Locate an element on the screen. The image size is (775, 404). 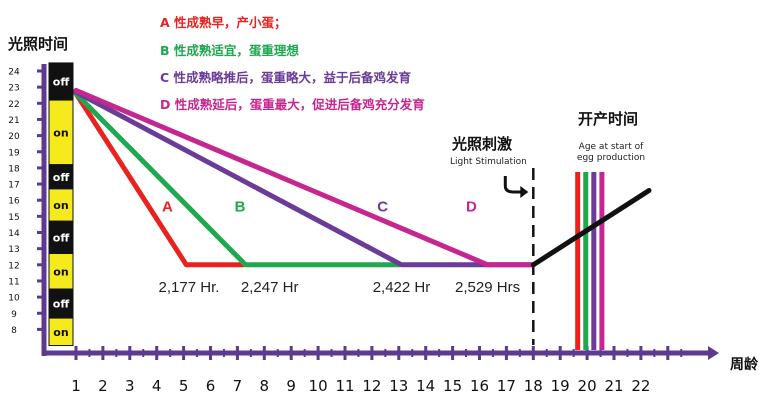
x-tick-label: 9 is located at coordinates (291, 386).